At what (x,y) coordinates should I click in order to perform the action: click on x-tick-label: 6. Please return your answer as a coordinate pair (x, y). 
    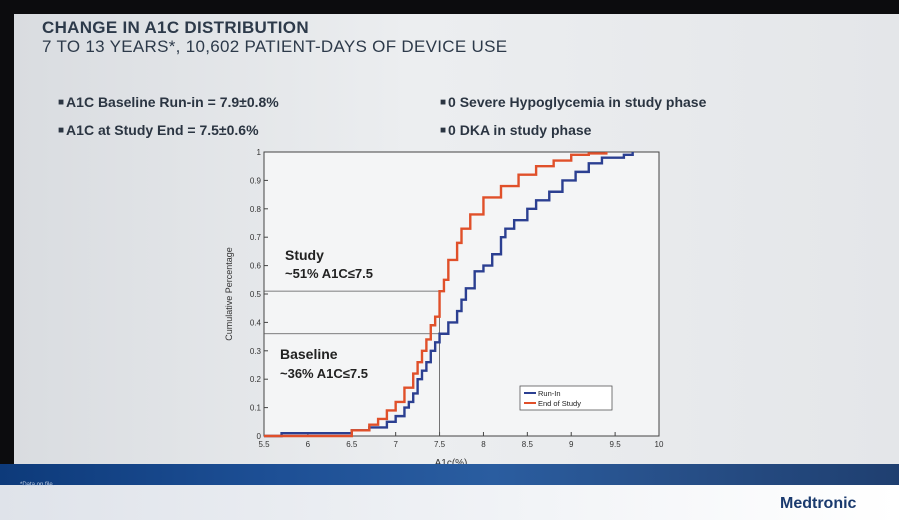
    Looking at the image, I should click on (308, 444).